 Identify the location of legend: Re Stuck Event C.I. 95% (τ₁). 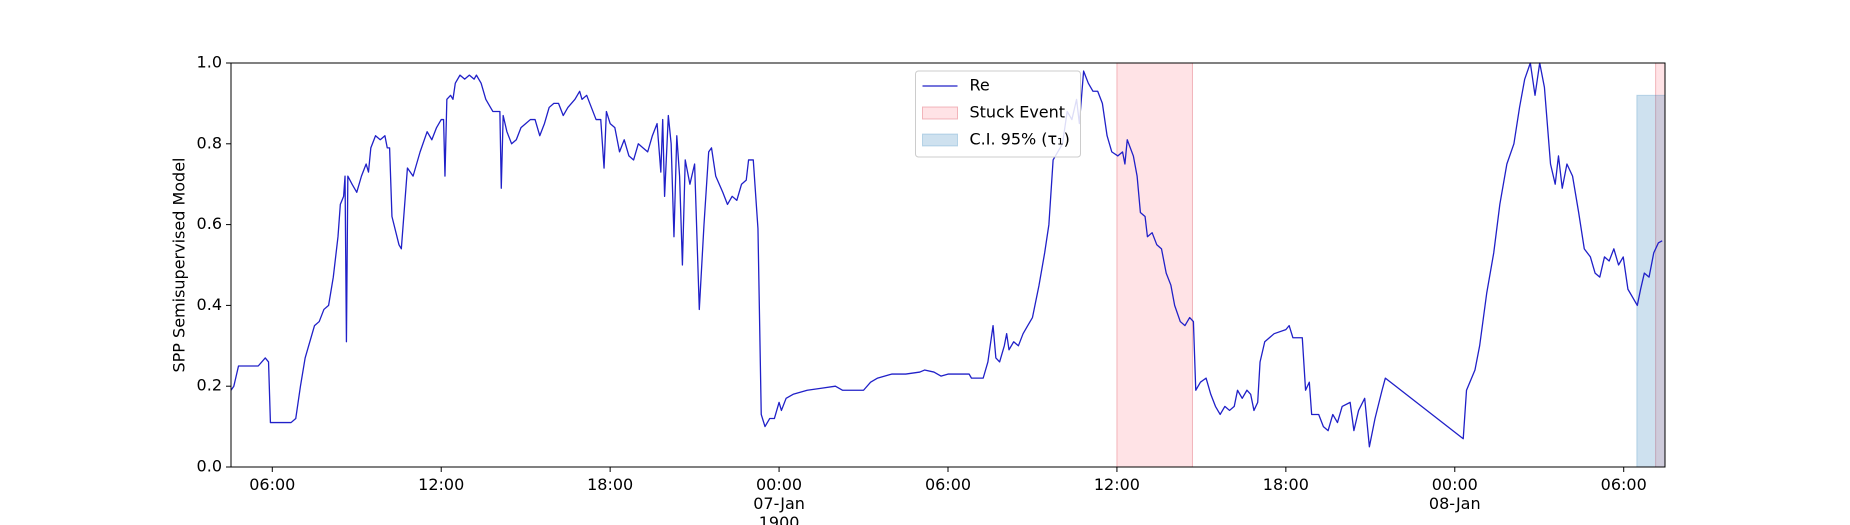
(998, 114).